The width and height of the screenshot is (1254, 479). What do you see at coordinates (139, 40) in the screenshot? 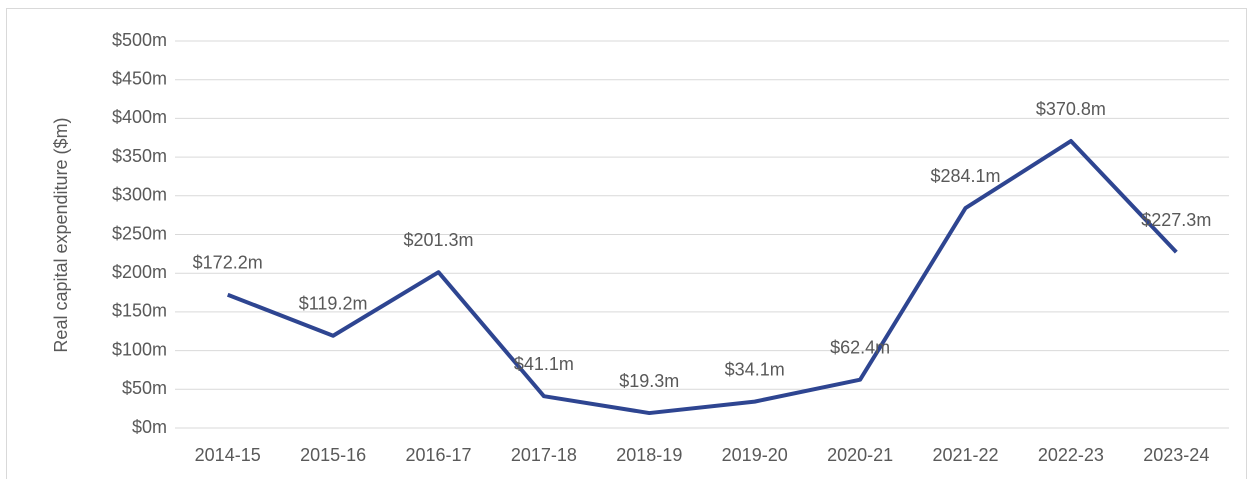
I see `y-tick-label: $500m` at bounding box center [139, 40].